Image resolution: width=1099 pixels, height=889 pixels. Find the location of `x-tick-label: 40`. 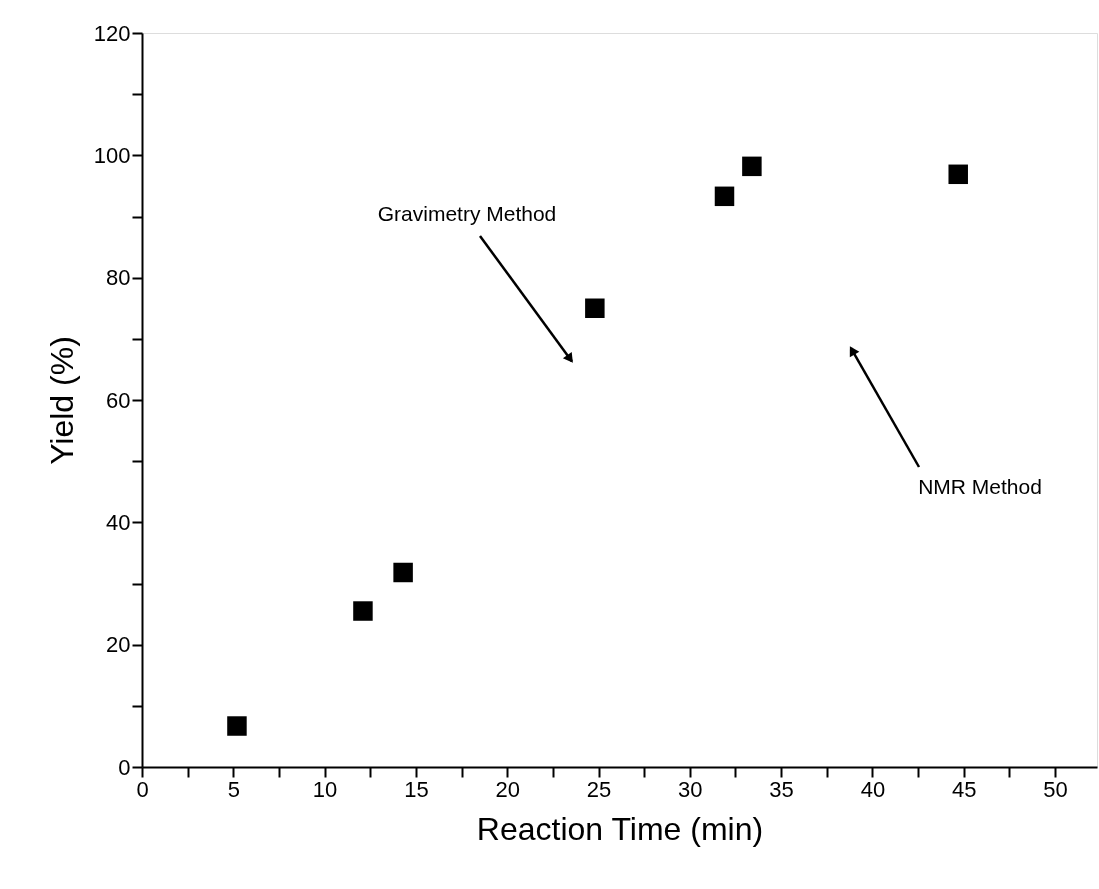

x-tick-label: 40 is located at coordinates (873, 789).